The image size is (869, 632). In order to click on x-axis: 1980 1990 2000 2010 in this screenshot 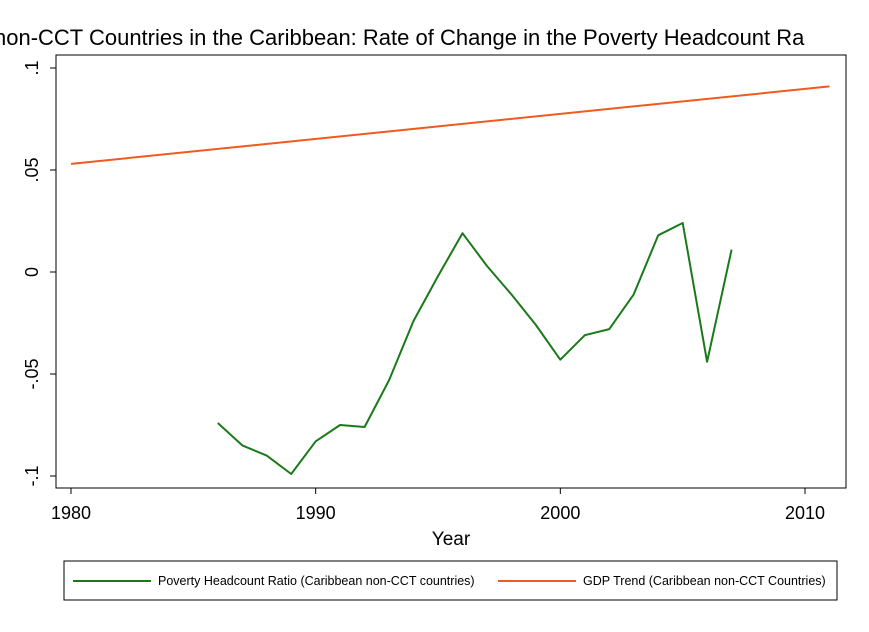, I will do `click(438, 505)`.